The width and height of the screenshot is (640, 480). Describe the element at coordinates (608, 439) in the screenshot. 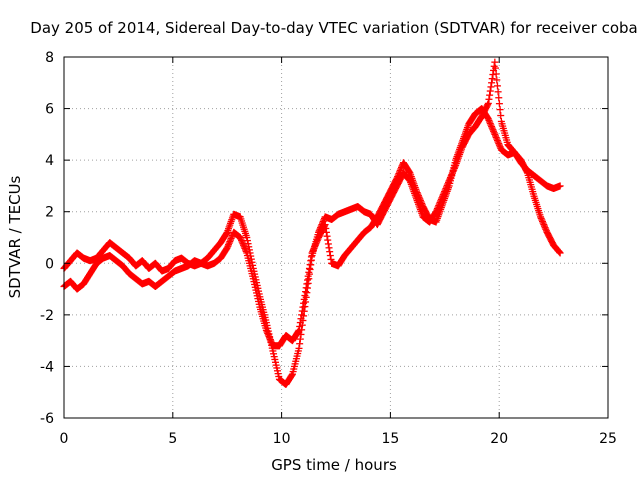

I see `x-tick-label: 25` at that location.